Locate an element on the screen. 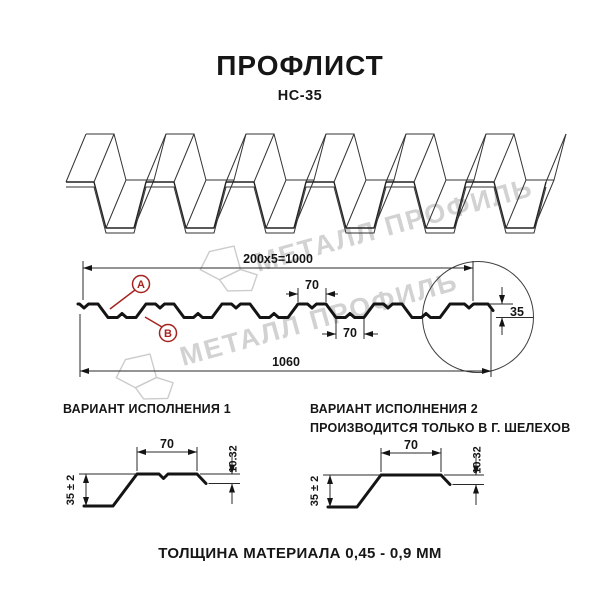 Image resolution: width=600 pixels, height=600 pixels. v2-dim-top-label: 70 is located at coordinates (411, 445).